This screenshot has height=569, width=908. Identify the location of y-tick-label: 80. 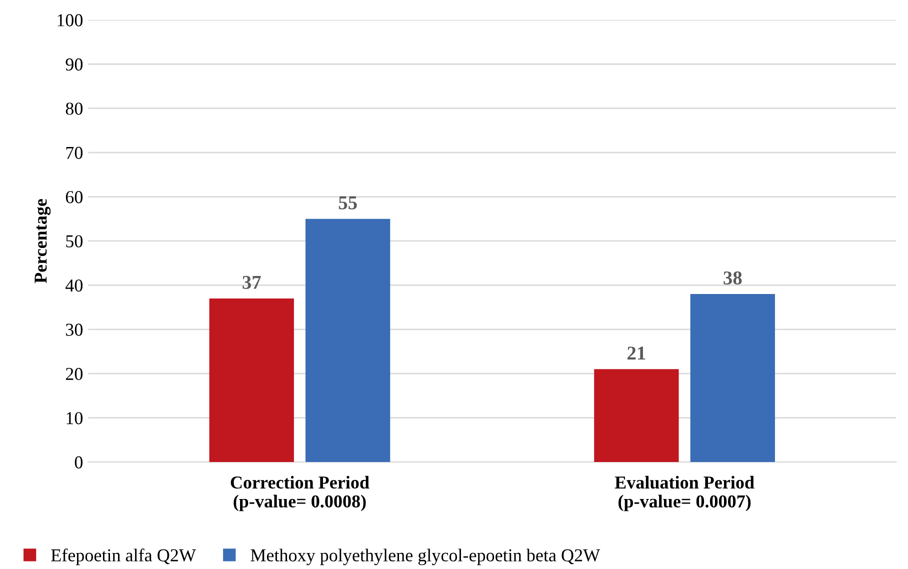
(74, 108).